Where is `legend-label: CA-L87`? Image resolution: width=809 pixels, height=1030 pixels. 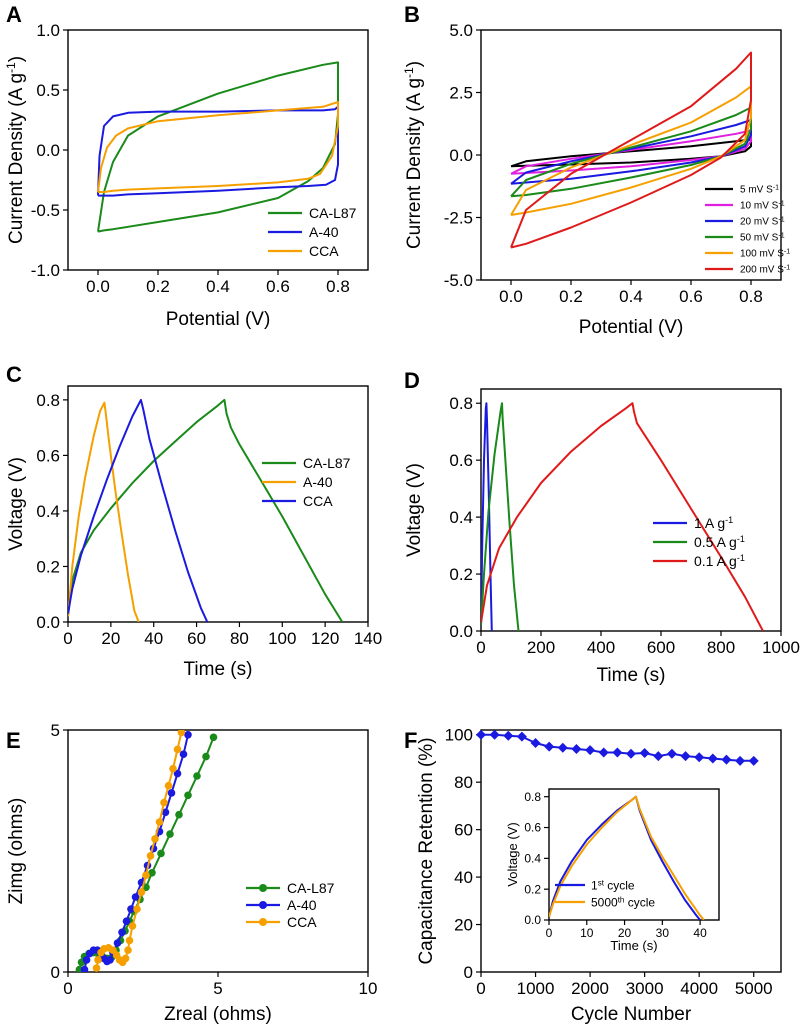 legend-label: CA-L87 is located at coordinates (333, 213).